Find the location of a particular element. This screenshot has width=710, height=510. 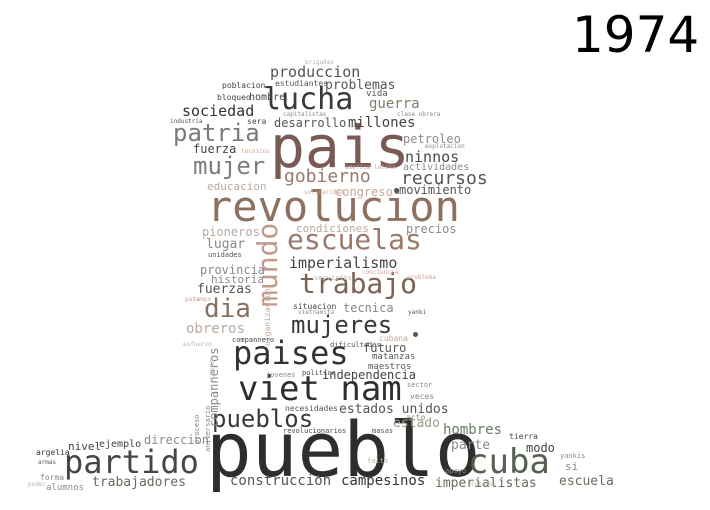

cloud-word: fuerza is located at coordinates (215, 149).